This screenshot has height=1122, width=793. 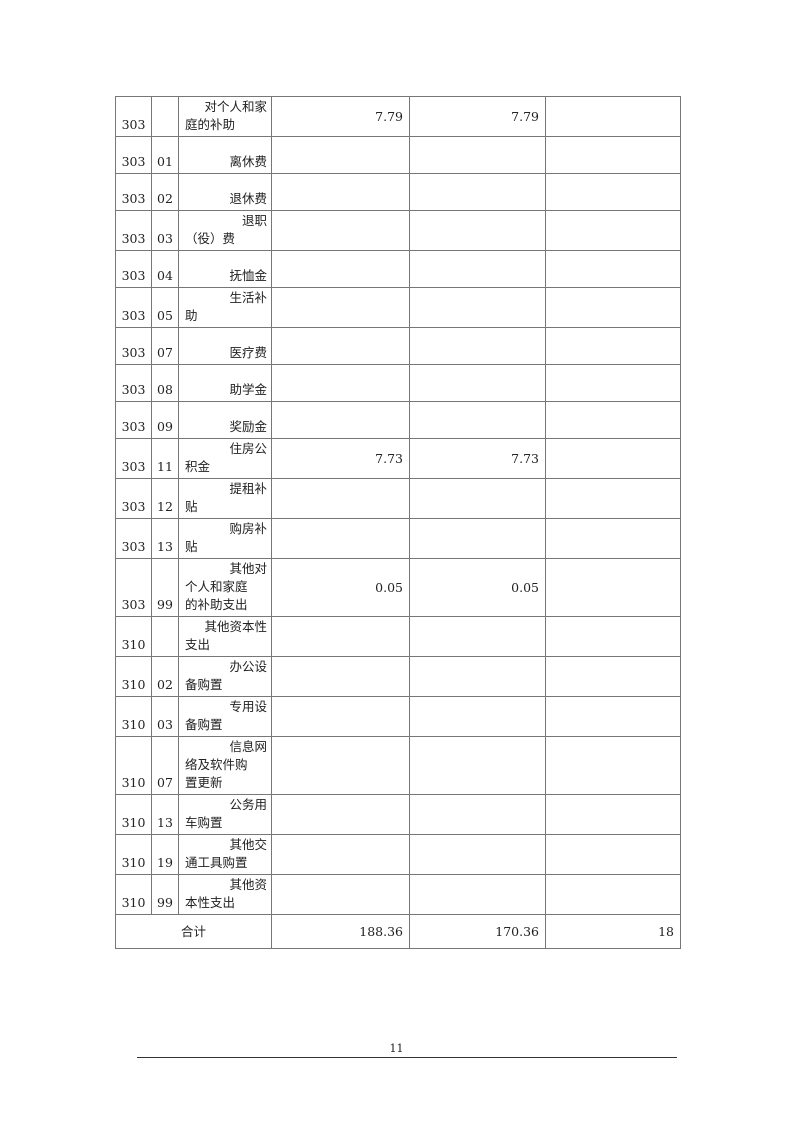 I want to click on table-row: 303 04 抚恤金, so click(x=398, y=269).